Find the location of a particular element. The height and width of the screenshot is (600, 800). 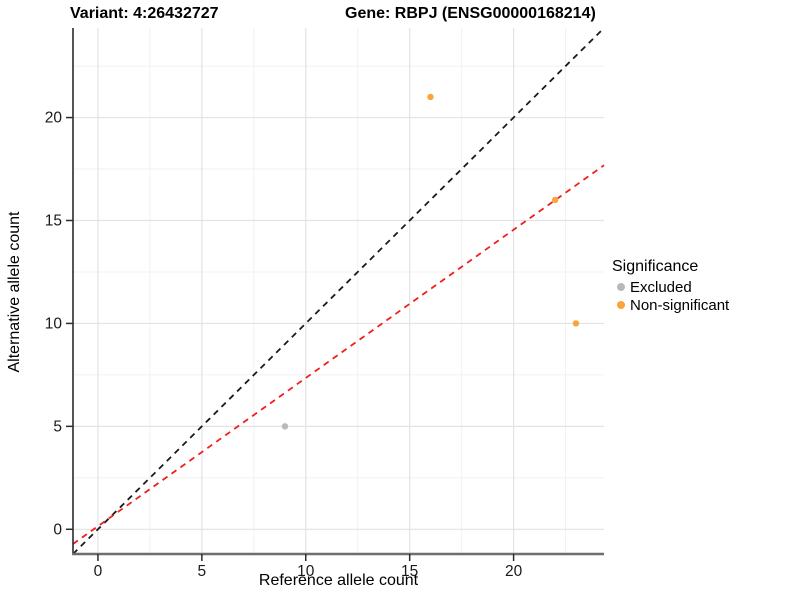

legend: Significance Excluded Non-significant is located at coordinates (670, 286).